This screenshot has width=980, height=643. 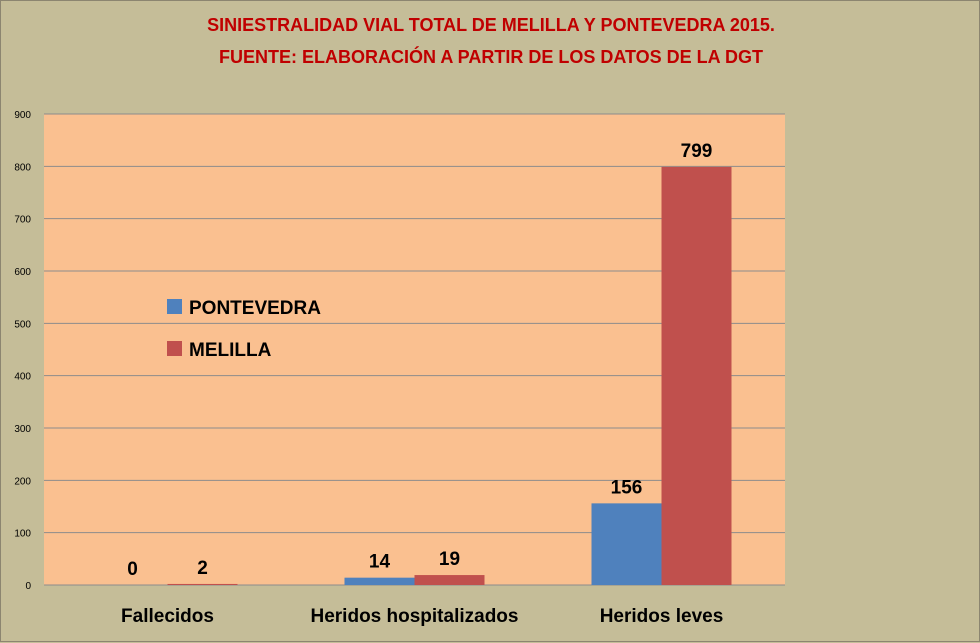 I want to click on y-tick-label: 400, so click(x=22, y=377).